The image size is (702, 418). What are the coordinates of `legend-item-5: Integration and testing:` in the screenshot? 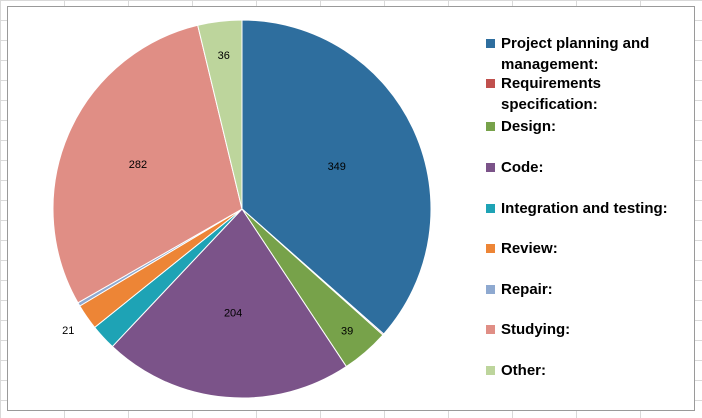 It's located at (588, 208).